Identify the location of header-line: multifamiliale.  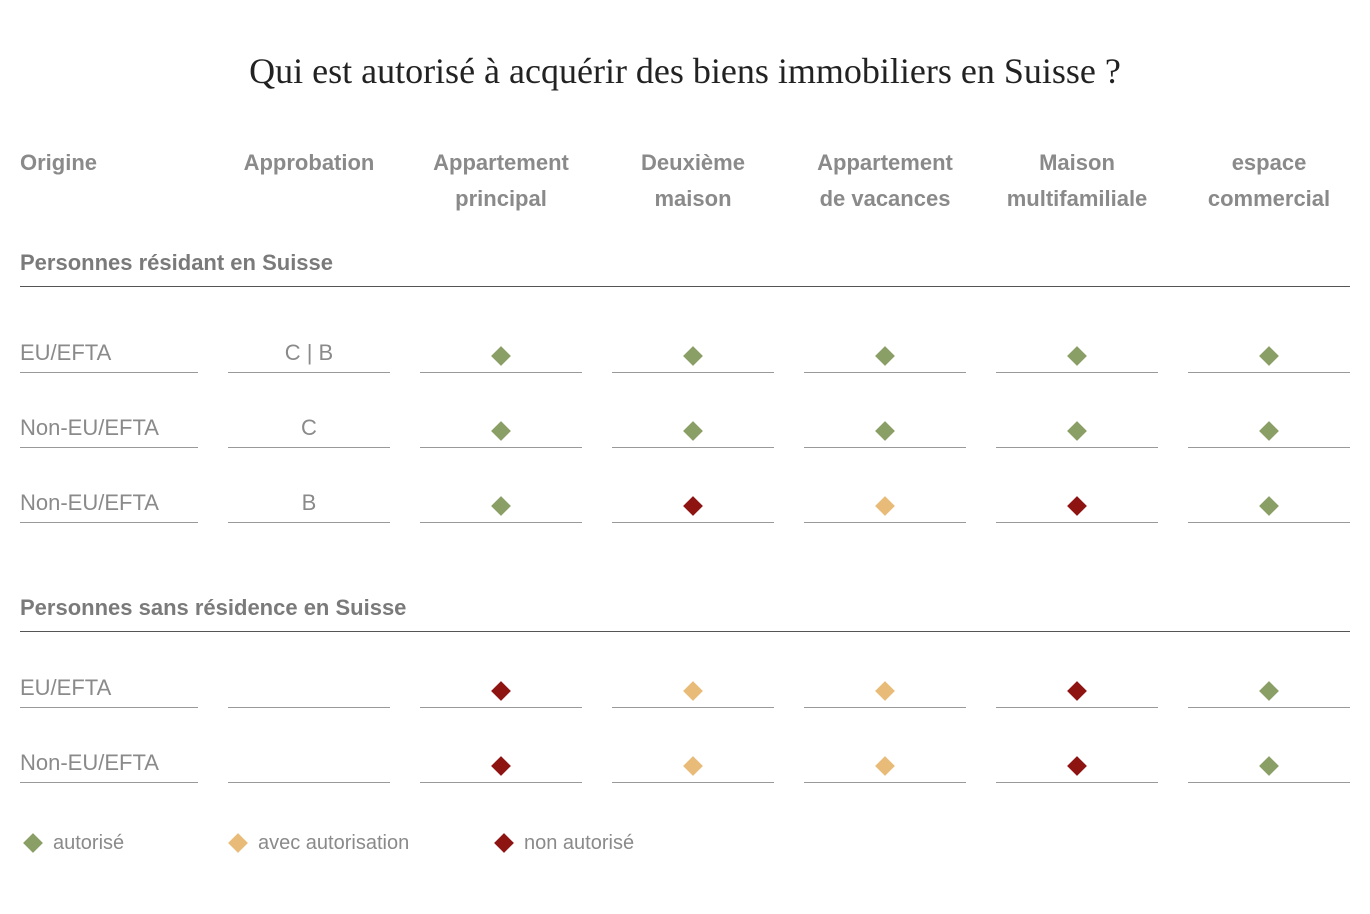
(1077, 198).